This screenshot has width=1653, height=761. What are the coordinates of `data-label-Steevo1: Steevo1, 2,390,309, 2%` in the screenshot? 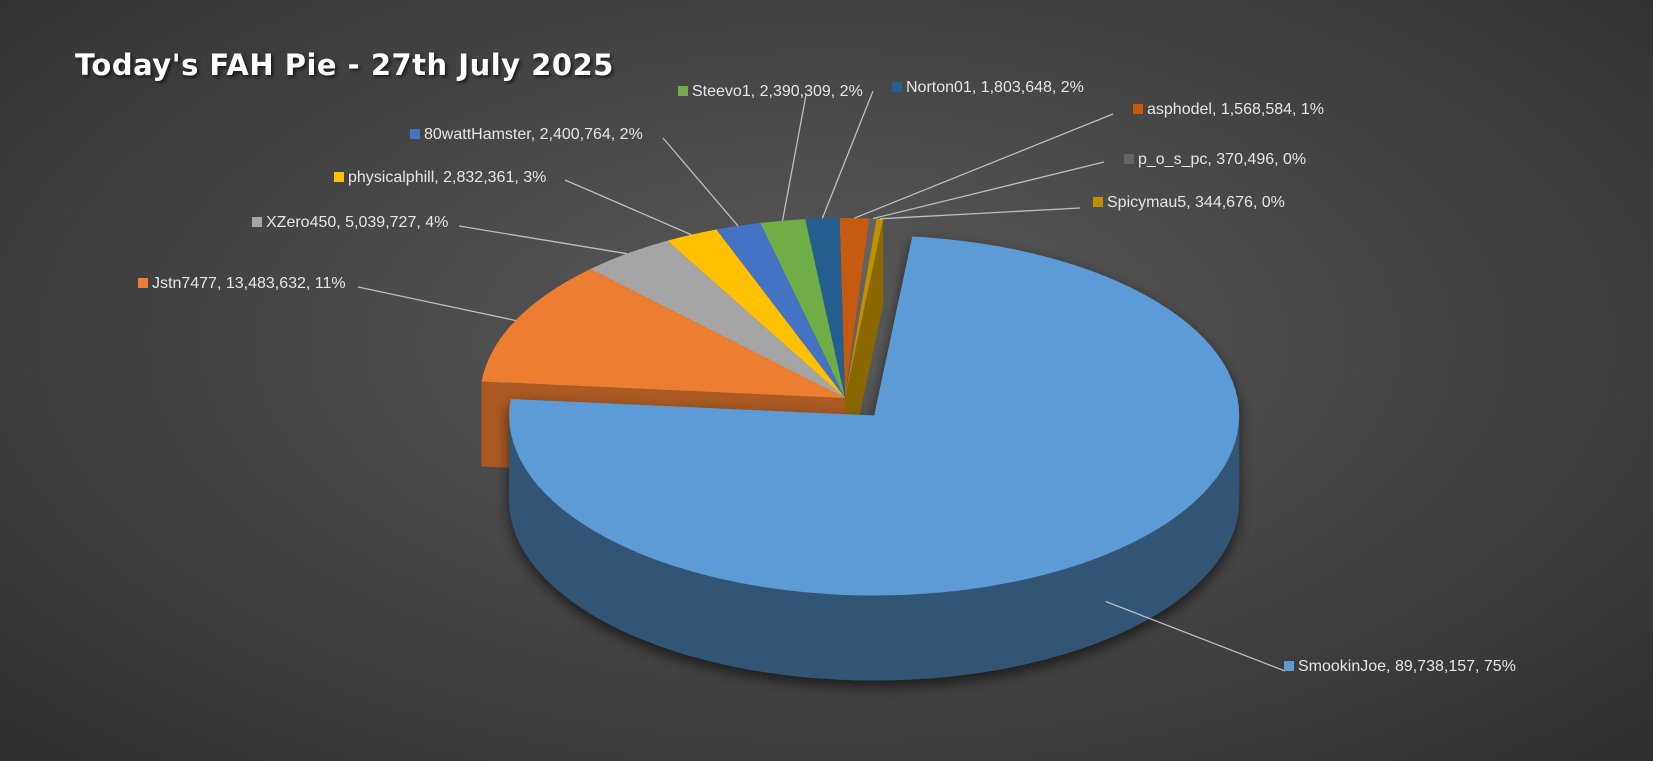 It's located at (777, 91).